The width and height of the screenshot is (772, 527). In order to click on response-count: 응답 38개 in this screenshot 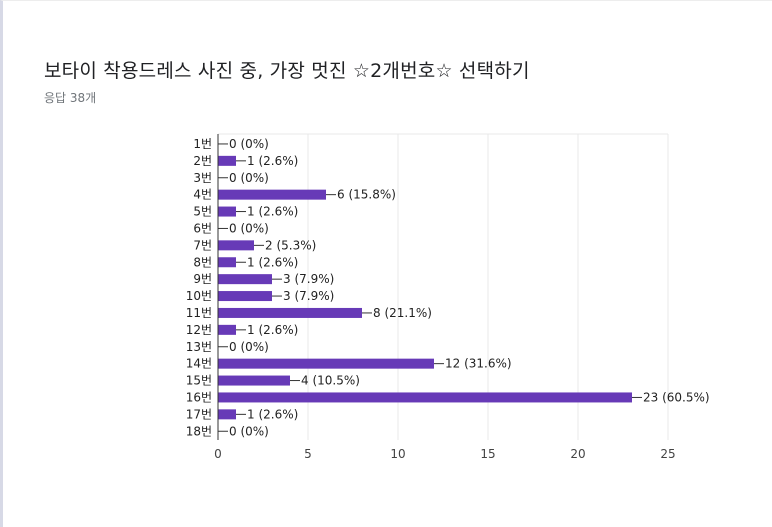, I will do `click(70, 98)`.